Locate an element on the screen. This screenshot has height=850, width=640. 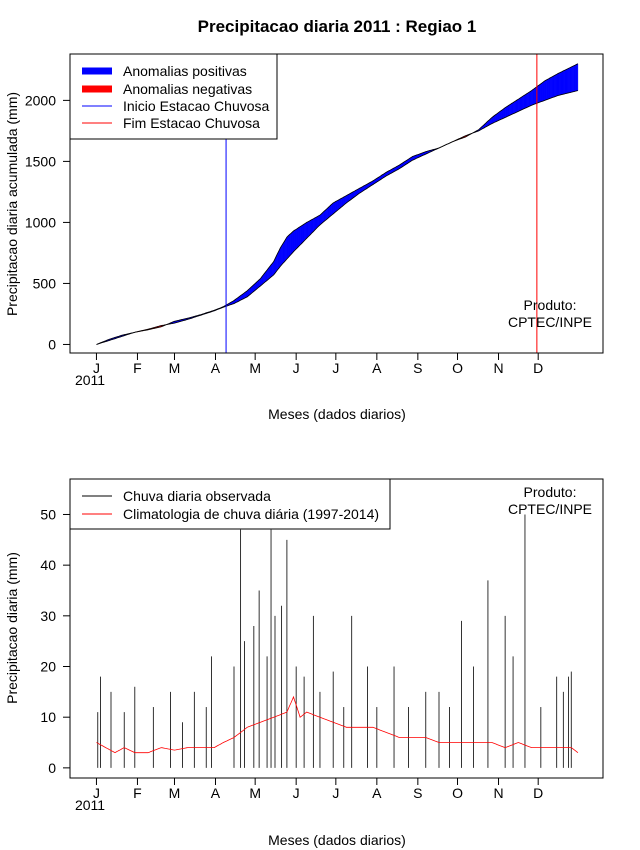
legend-label-season-end: Fim Estacao Chuvosa is located at coordinates (191, 123).